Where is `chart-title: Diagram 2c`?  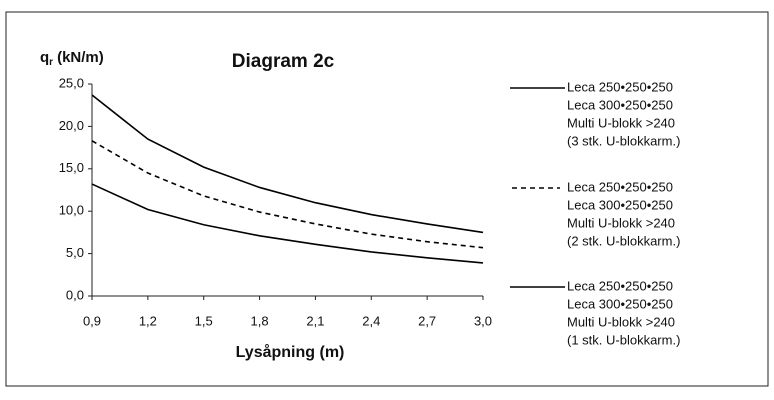
chart-title: Diagram 2c is located at coordinates (283, 61).